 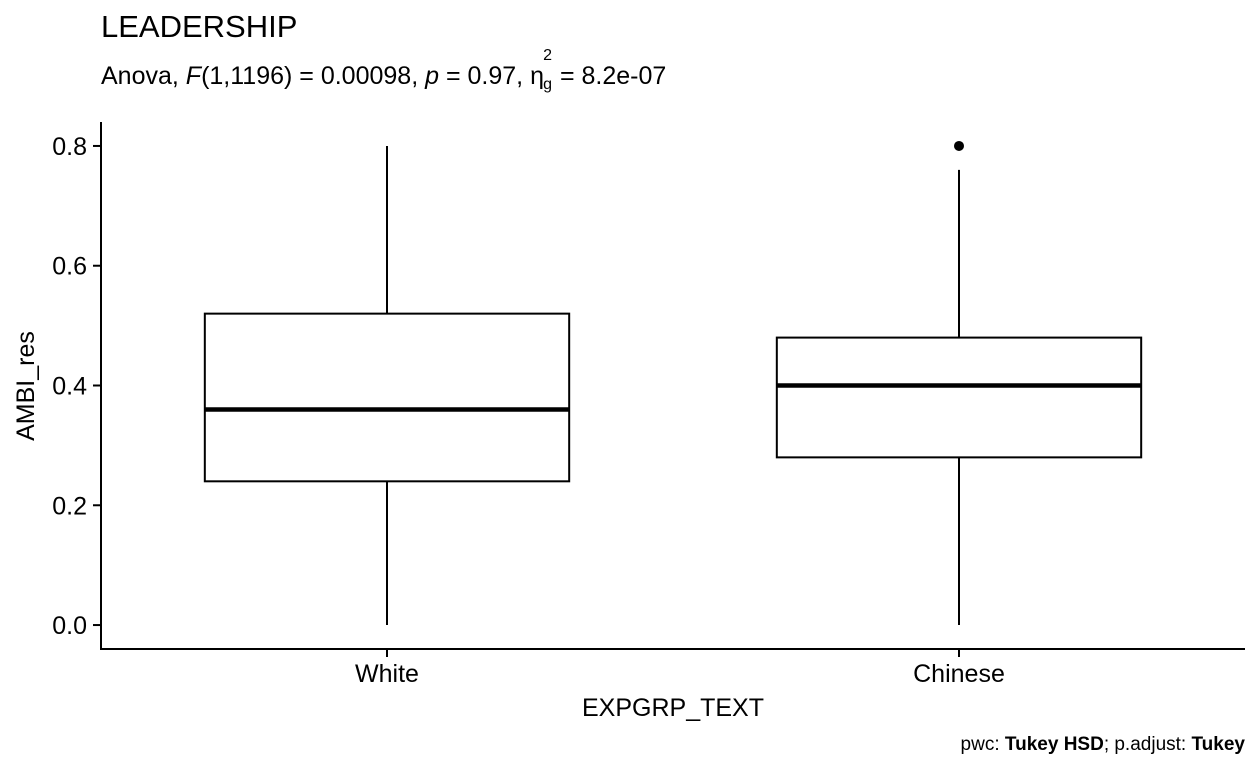 What do you see at coordinates (959, 145) in the screenshot?
I see `outlier-point` at bounding box center [959, 145].